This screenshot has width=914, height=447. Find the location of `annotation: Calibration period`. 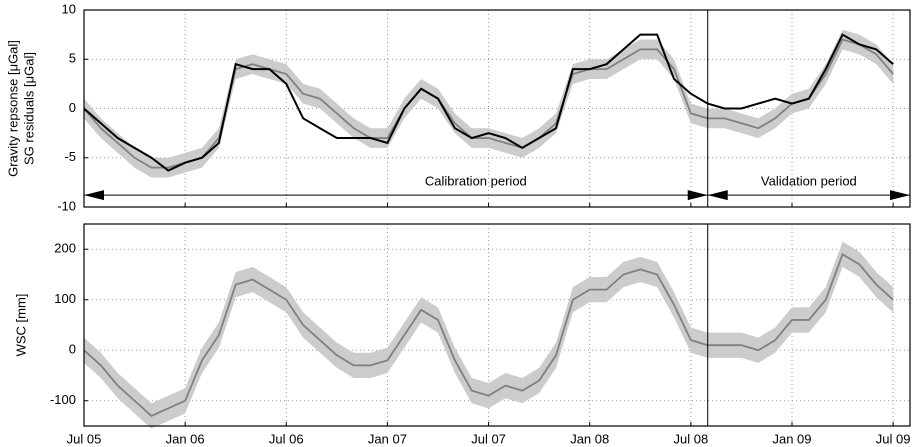

annotation: Calibration period is located at coordinates (476, 181).